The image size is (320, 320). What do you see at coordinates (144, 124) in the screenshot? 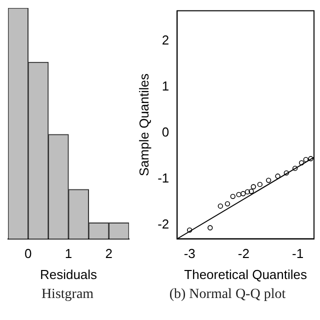
I see `y-axis-title: Sample Quantiles` at bounding box center [144, 124].